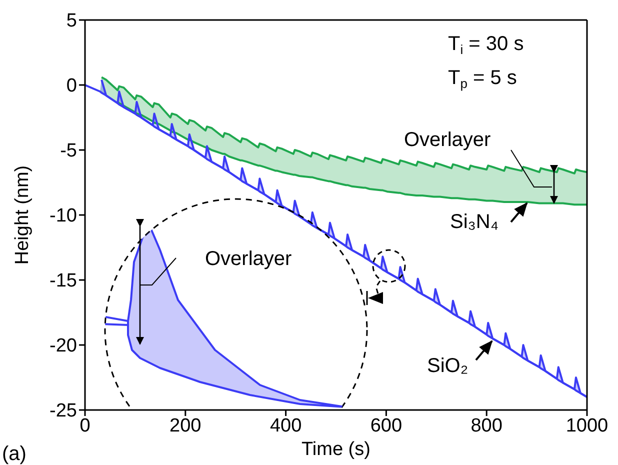 The width and height of the screenshot is (618, 465). I want to click on text: (a), so click(14, 454).